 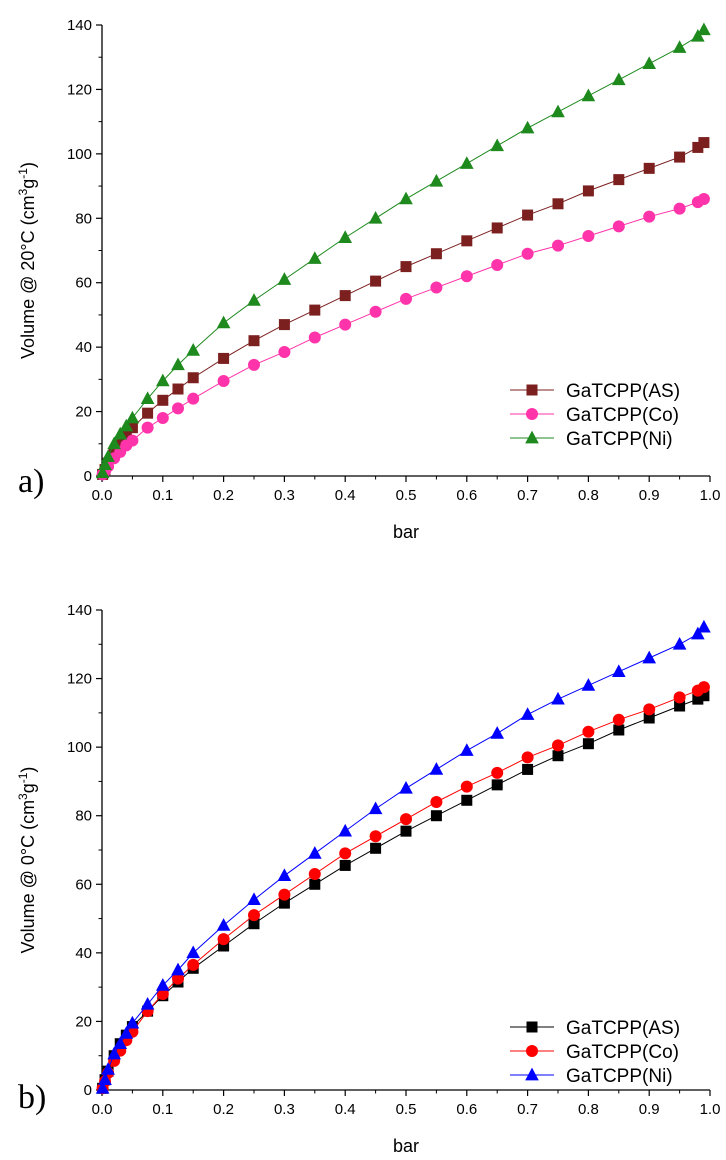 I want to click on y-axis-label-part: ), so click(x=28, y=165).